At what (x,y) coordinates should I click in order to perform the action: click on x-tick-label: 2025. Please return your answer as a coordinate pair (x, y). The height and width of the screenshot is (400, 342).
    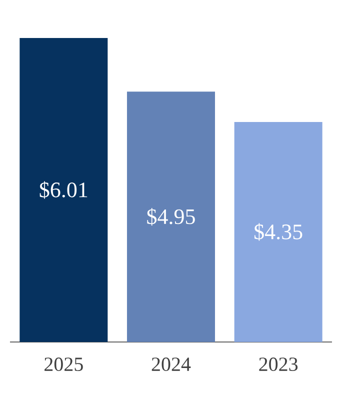
    Looking at the image, I should click on (63, 365).